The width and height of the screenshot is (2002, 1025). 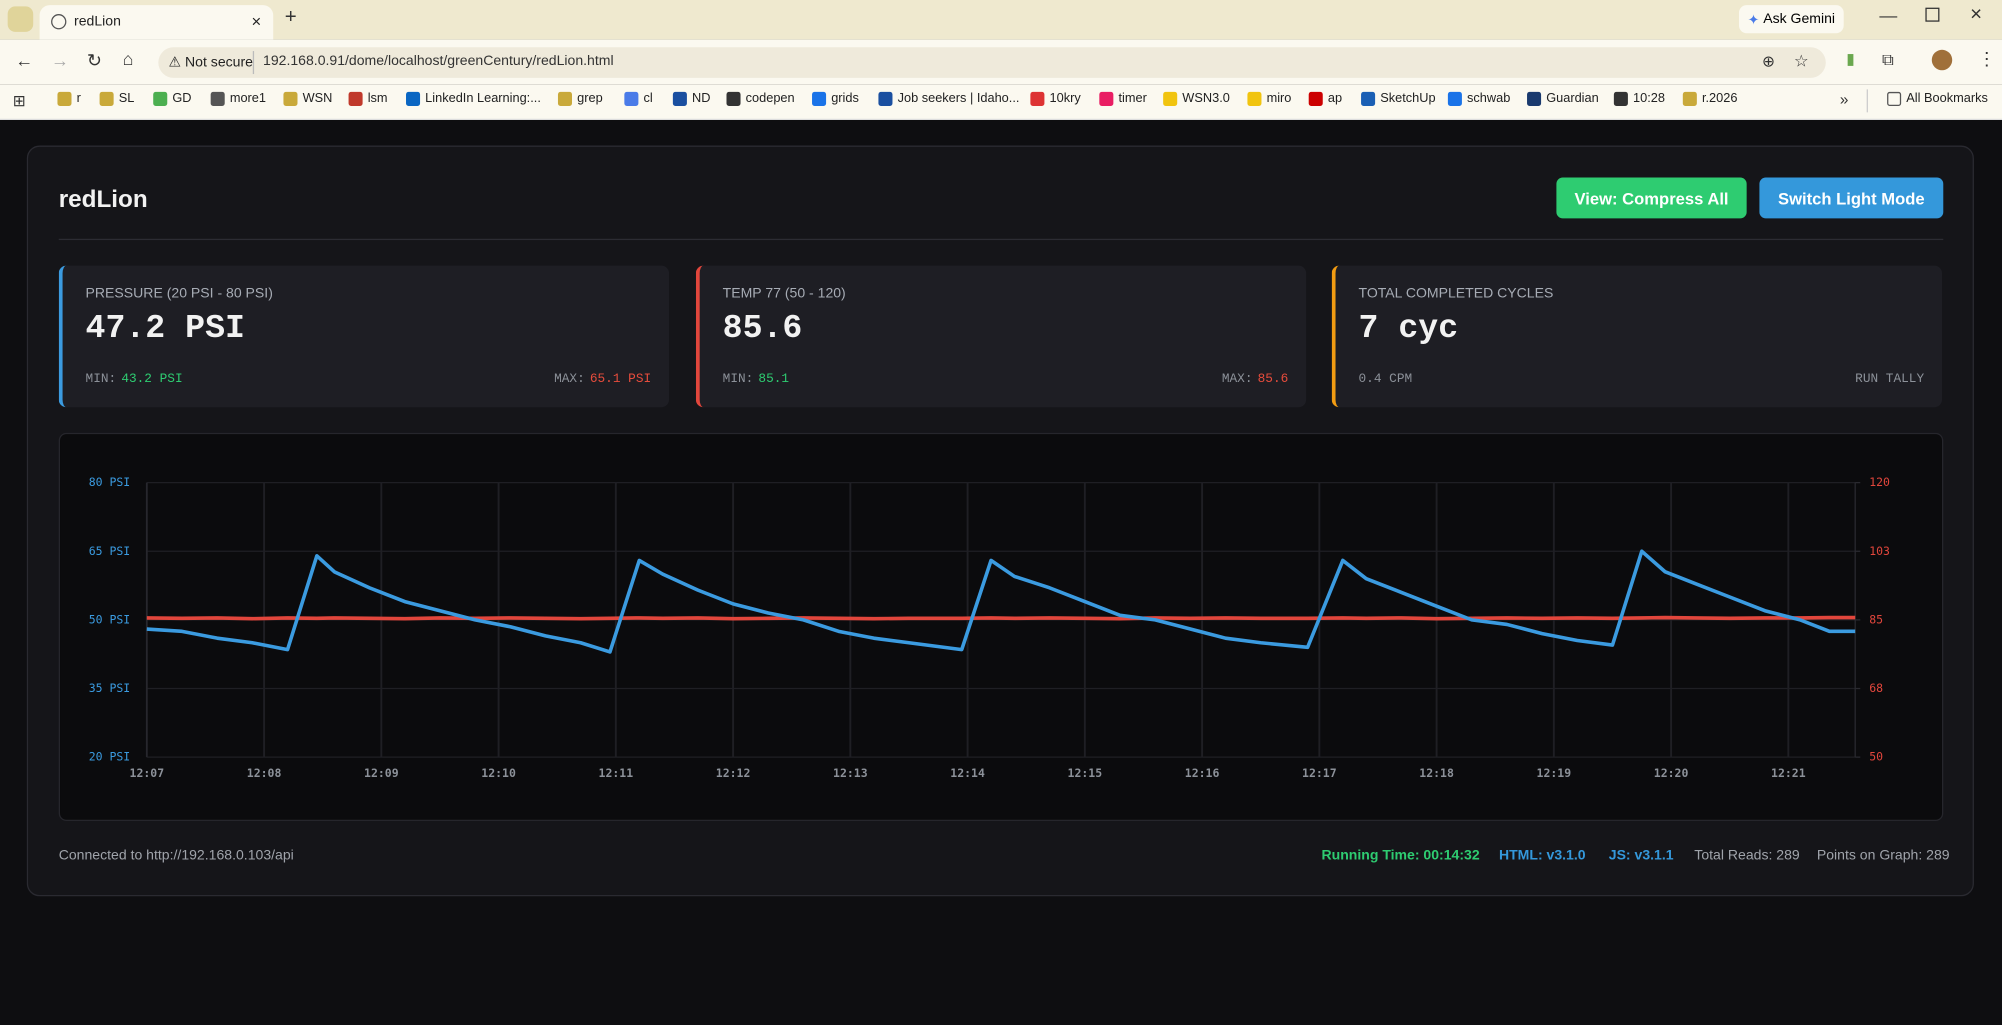 What do you see at coordinates (101, 379) in the screenshot?
I see `footer-text: MIN:` at bounding box center [101, 379].